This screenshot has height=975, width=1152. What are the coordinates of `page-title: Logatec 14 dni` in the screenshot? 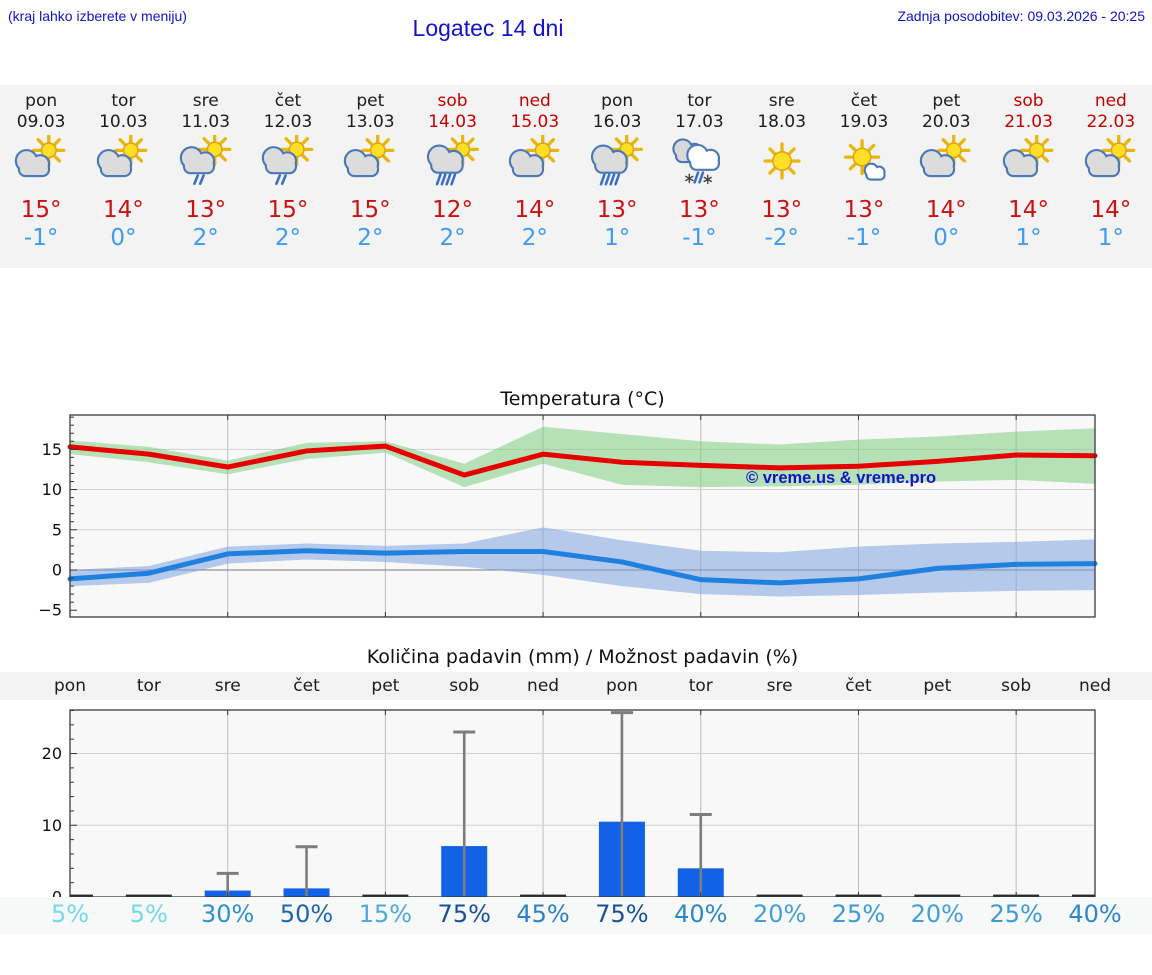 It's located at (488, 28).